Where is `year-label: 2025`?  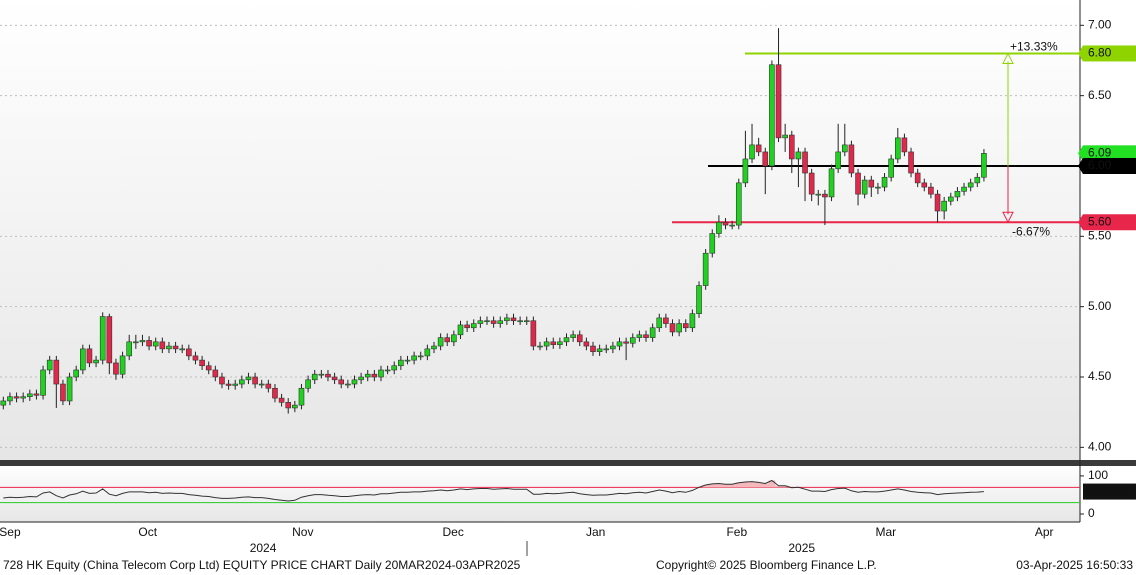
year-label: 2025 is located at coordinates (801, 548).